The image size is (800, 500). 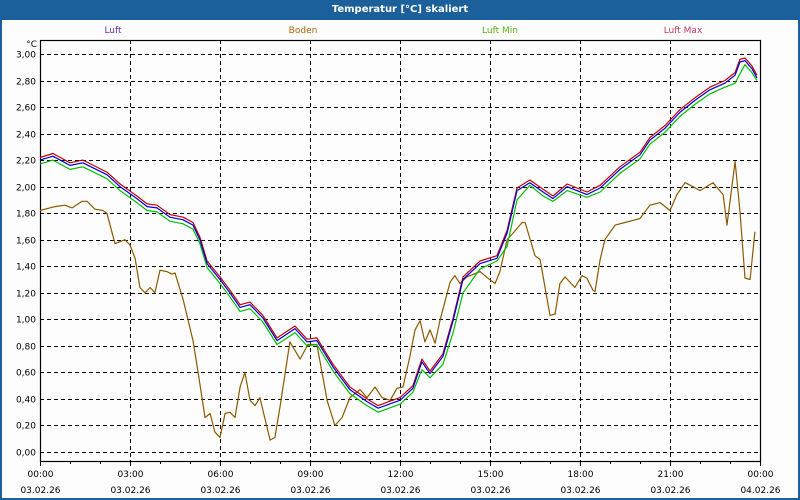 What do you see at coordinates (400, 10) in the screenshot?
I see `window-title: Temperatur [°C] skaliert` at bounding box center [400, 10].